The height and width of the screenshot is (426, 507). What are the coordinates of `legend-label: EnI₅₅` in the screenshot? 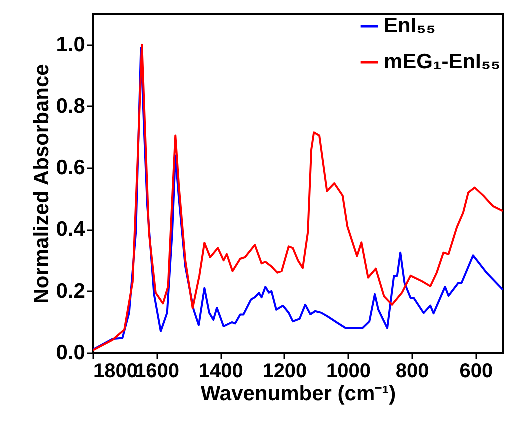 It's located at (410, 26).